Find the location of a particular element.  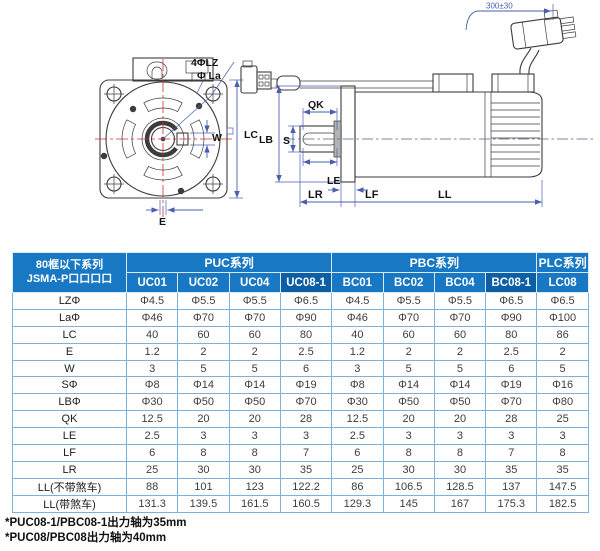

power-connector is located at coordinates (543, 29).